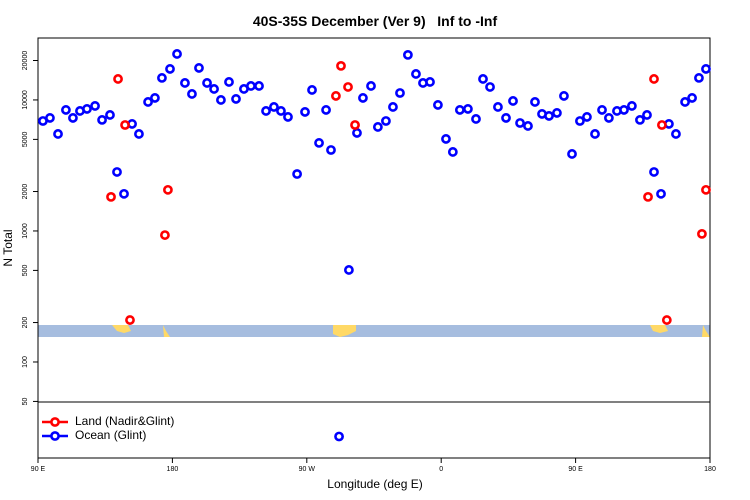 This screenshot has height=500, width=750. Describe the element at coordinates (124, 421) in the screenshot. I see `legend-label: Land (Nadir&Glint)` at that location.